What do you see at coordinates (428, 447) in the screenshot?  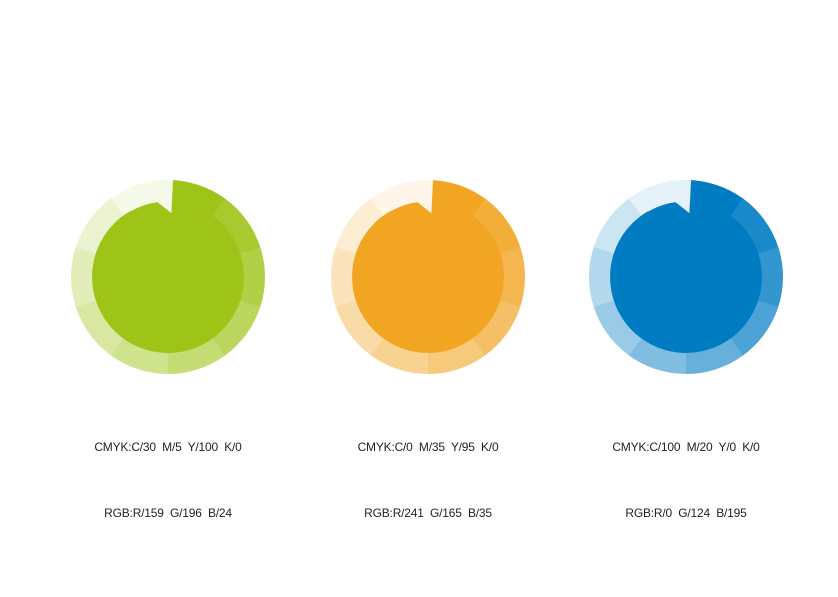 I see `cmyk-value-orange: CMYK:C/0 M/35 Y/95 K/0` at bounding box center [428, 447].